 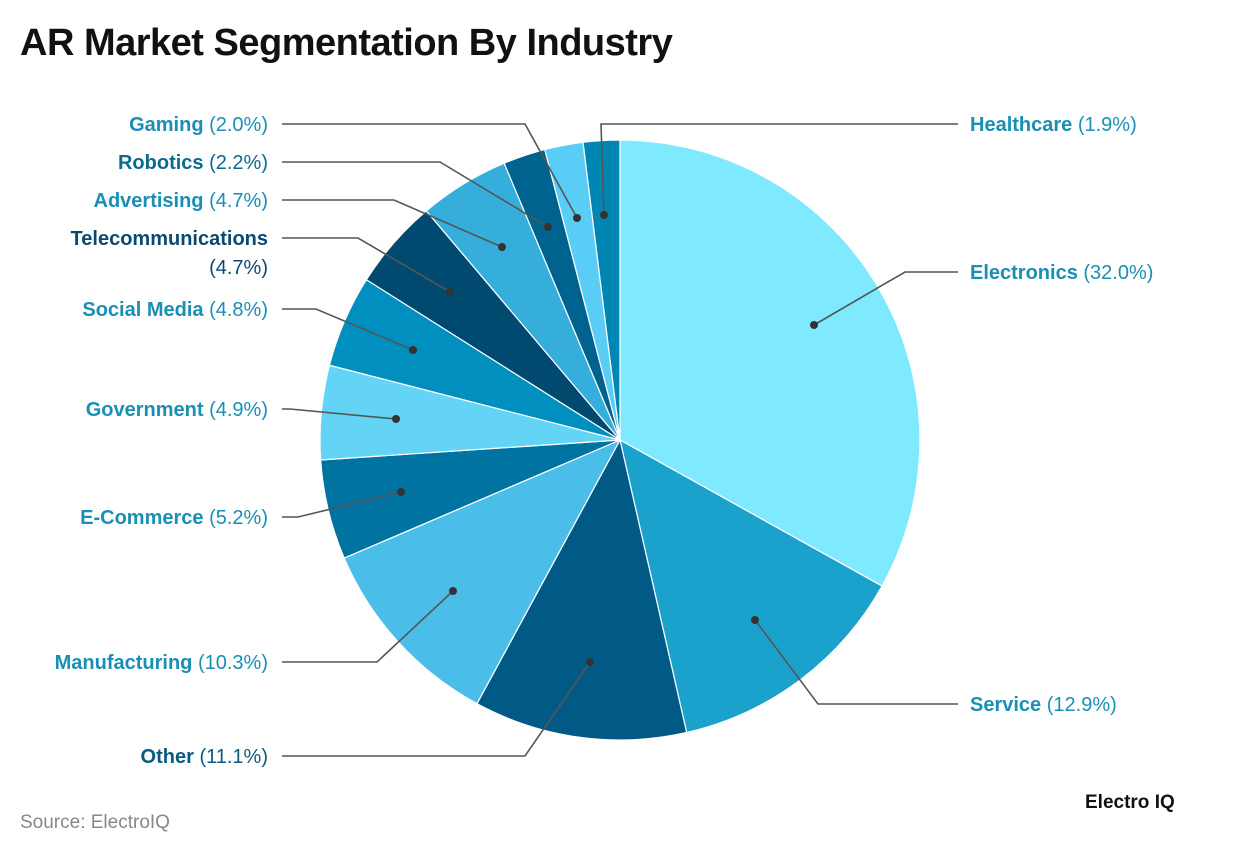 What do you see at coordinates (582, 589) in the screenshot?
I see `pie-slice-other` at bounding box center [582, 589].